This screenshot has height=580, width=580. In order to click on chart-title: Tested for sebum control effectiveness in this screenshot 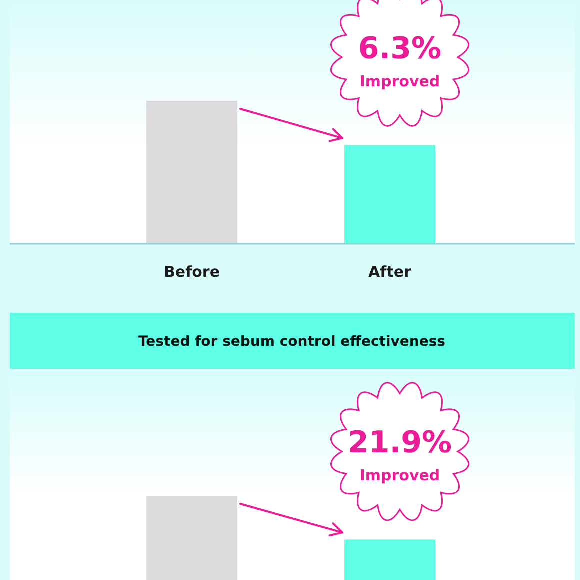, I will do `click(292, 342)`.